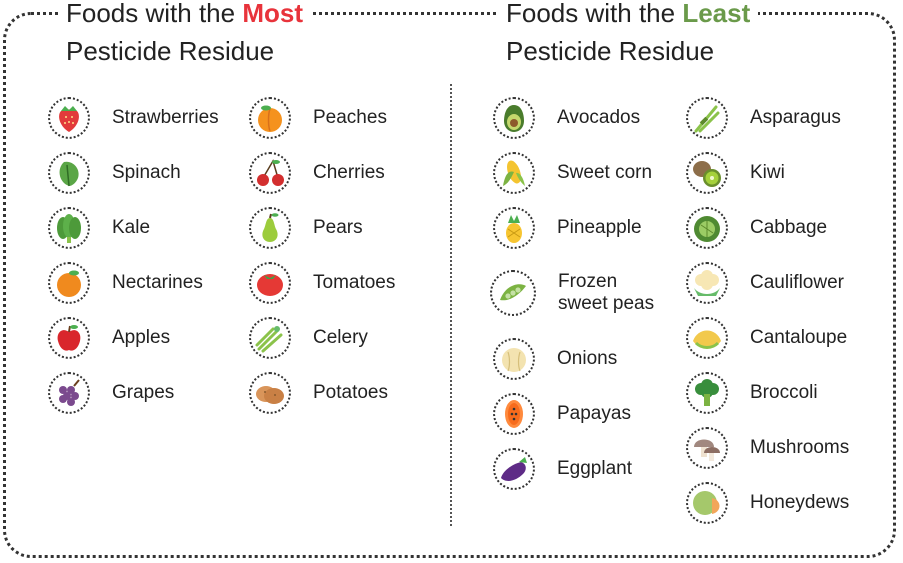 This screenshot has height=563, width=903. I want to click on list-item: Eggplant, so click(562, 469).